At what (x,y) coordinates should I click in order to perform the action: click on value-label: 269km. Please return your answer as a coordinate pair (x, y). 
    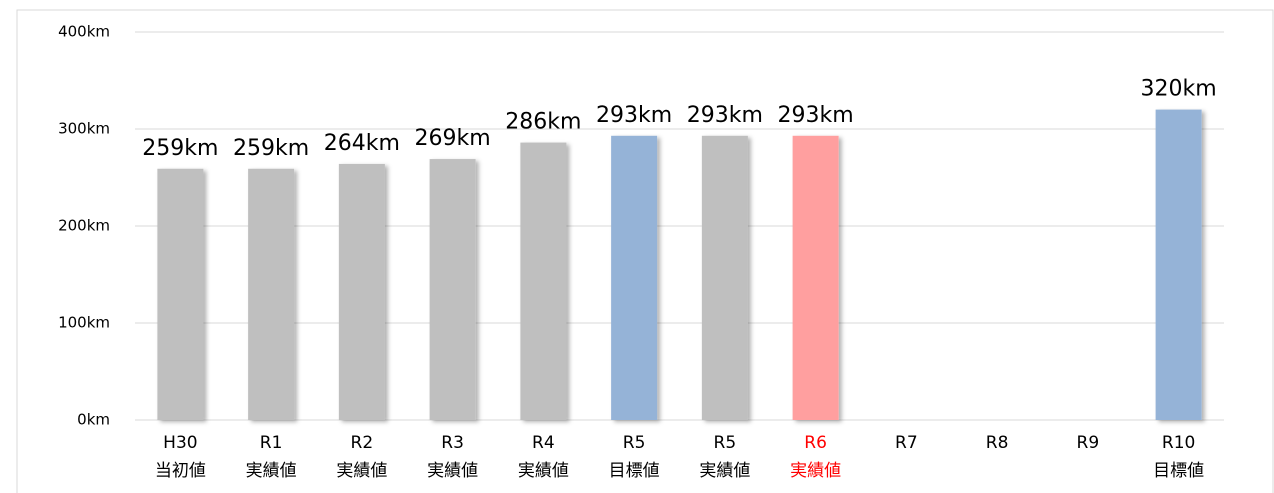
    Looking at the image, I should click on (453, 138).